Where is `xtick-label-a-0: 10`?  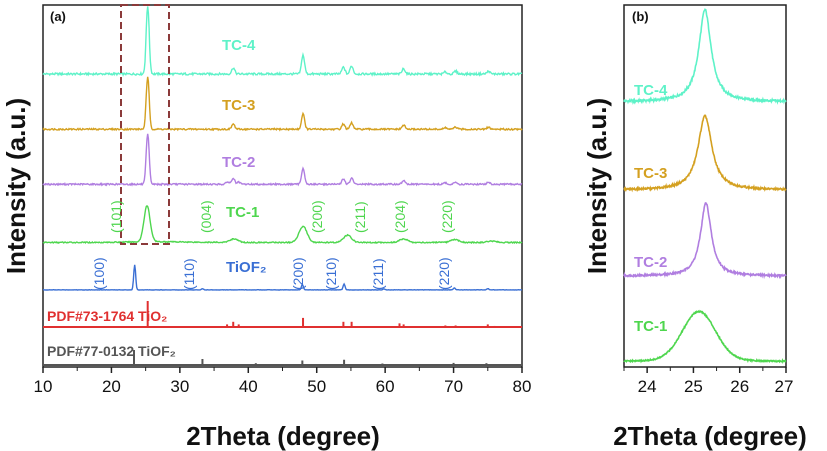
xtick-label-a-0: 10 is located at coordinates (43, 386).